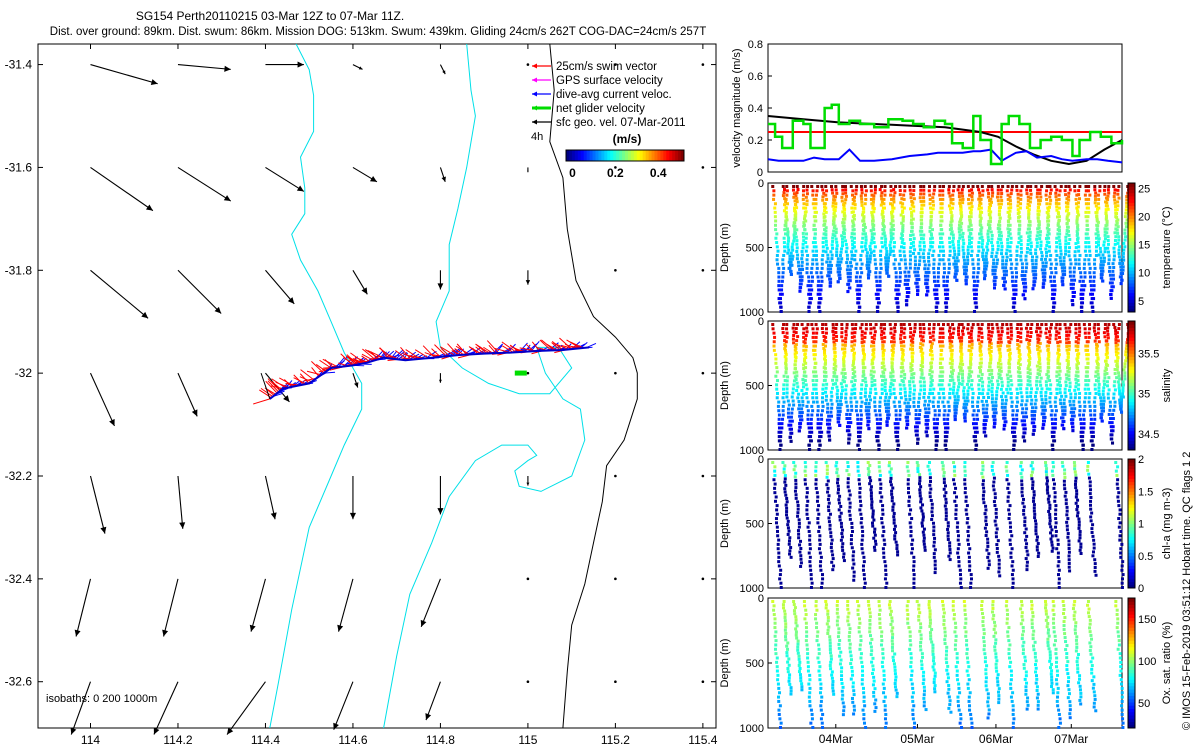  Describe the element at coordinates (1167, 385) in the screenshot. I see `colorbar-label: salinity` at that location.